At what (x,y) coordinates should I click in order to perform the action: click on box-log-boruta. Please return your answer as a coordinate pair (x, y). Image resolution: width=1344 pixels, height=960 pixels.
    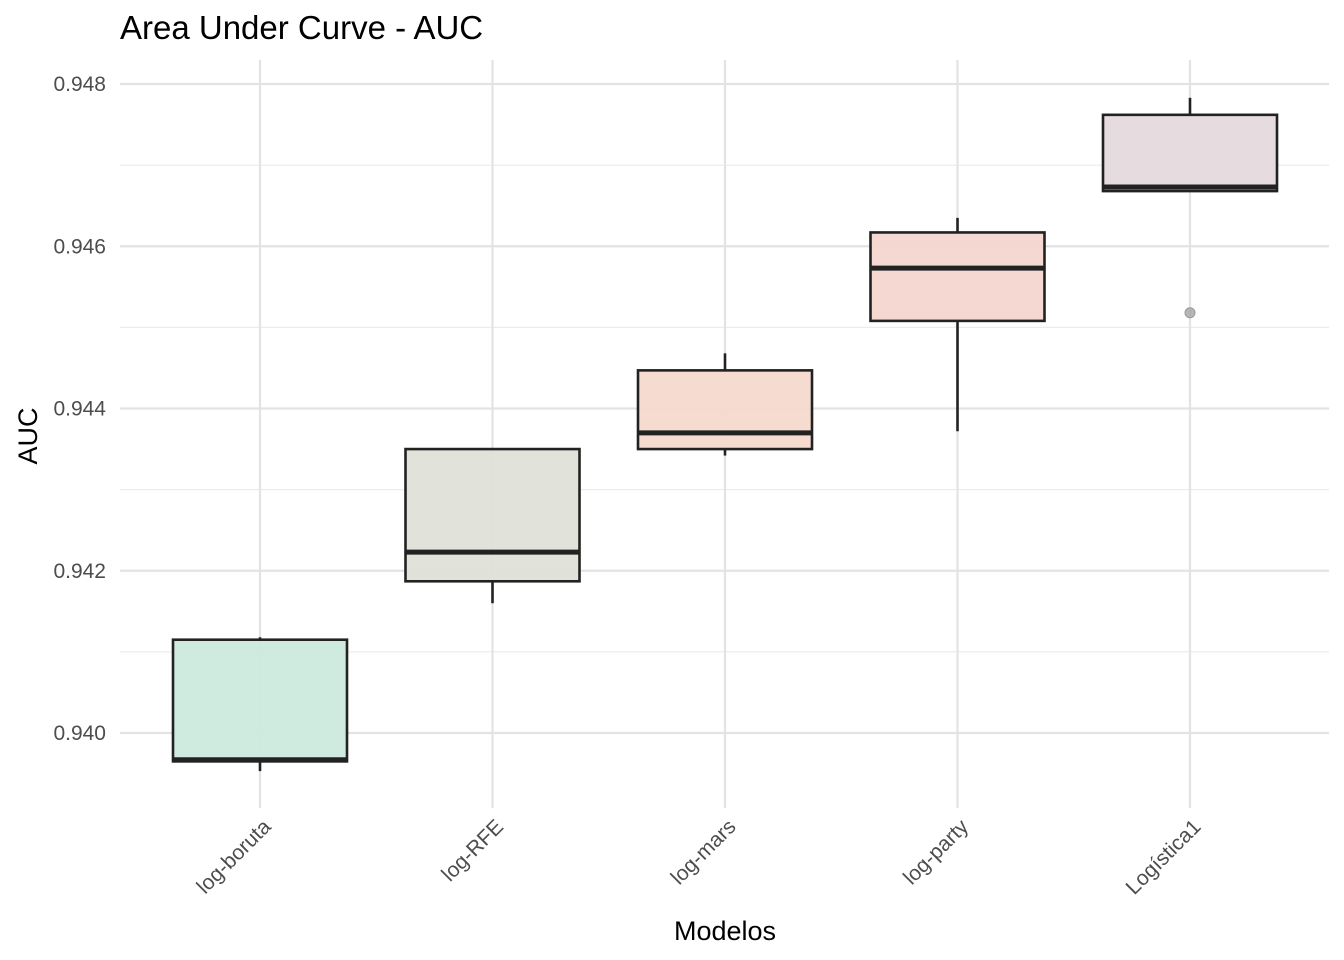
    Looking at the image, I should click on (260, 704).